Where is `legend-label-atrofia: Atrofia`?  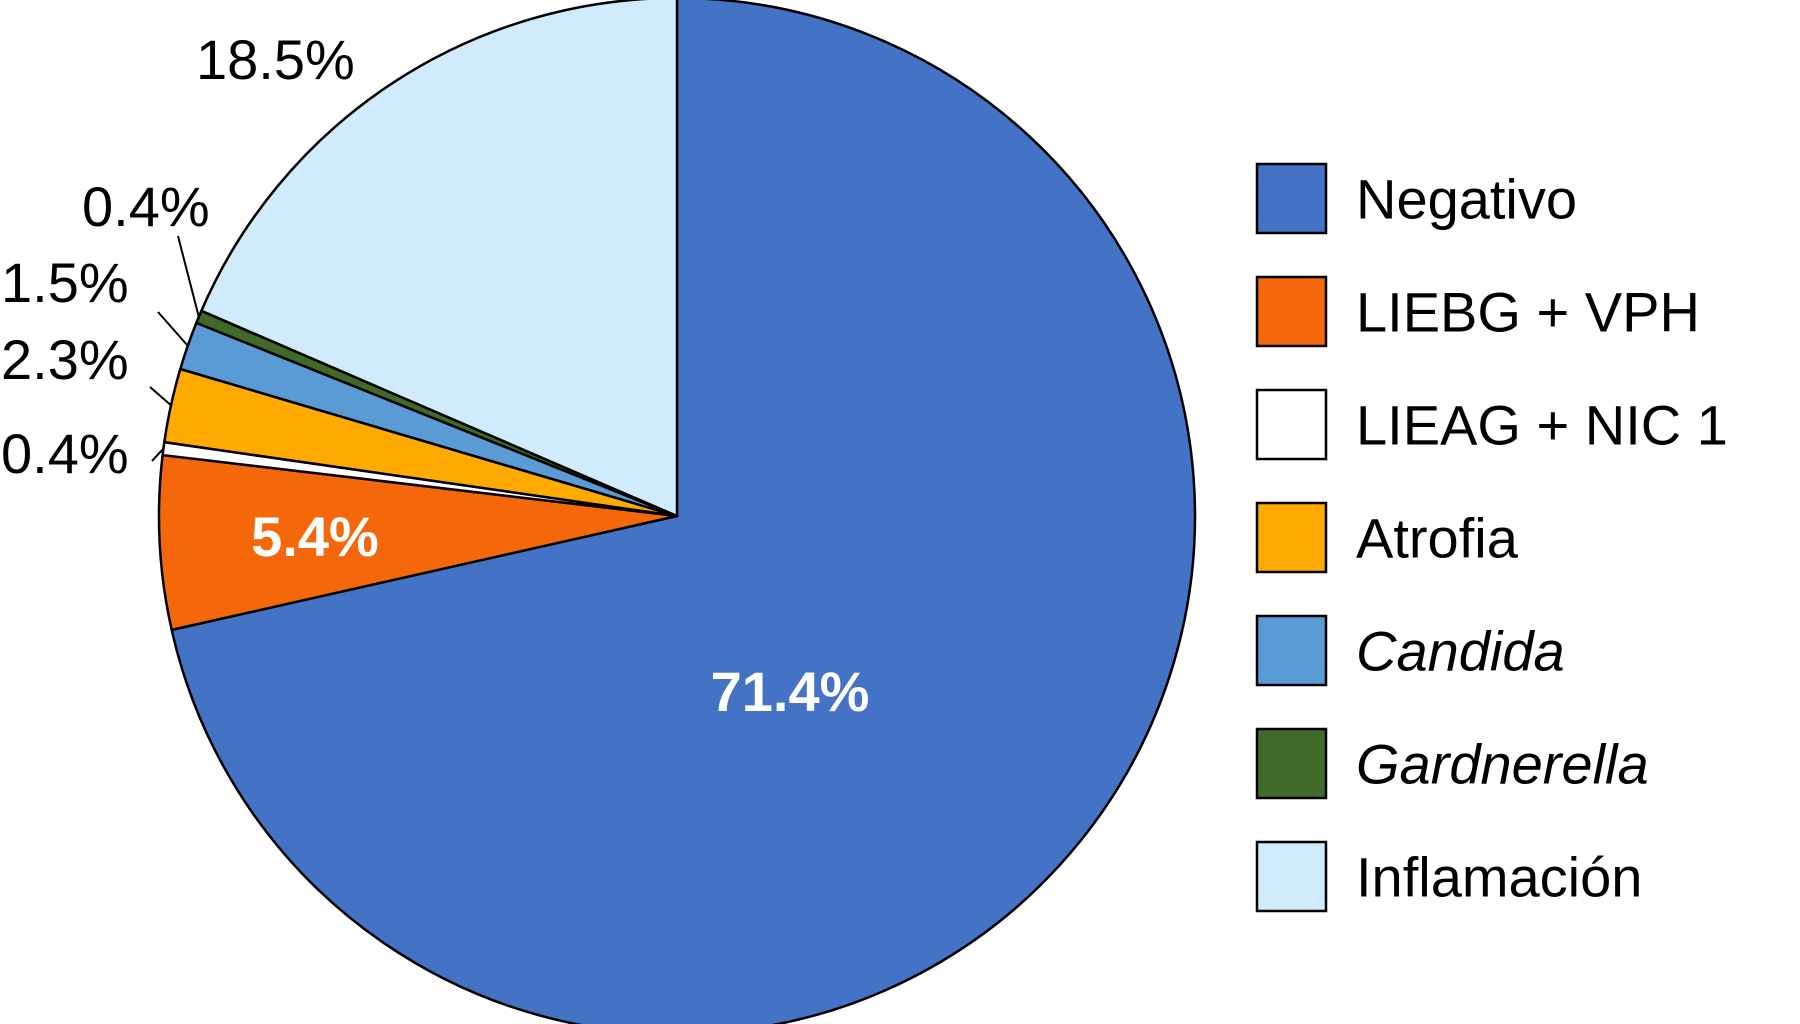 legend-label-atrofia: Atrofia is located at coordinates (1437, 538).